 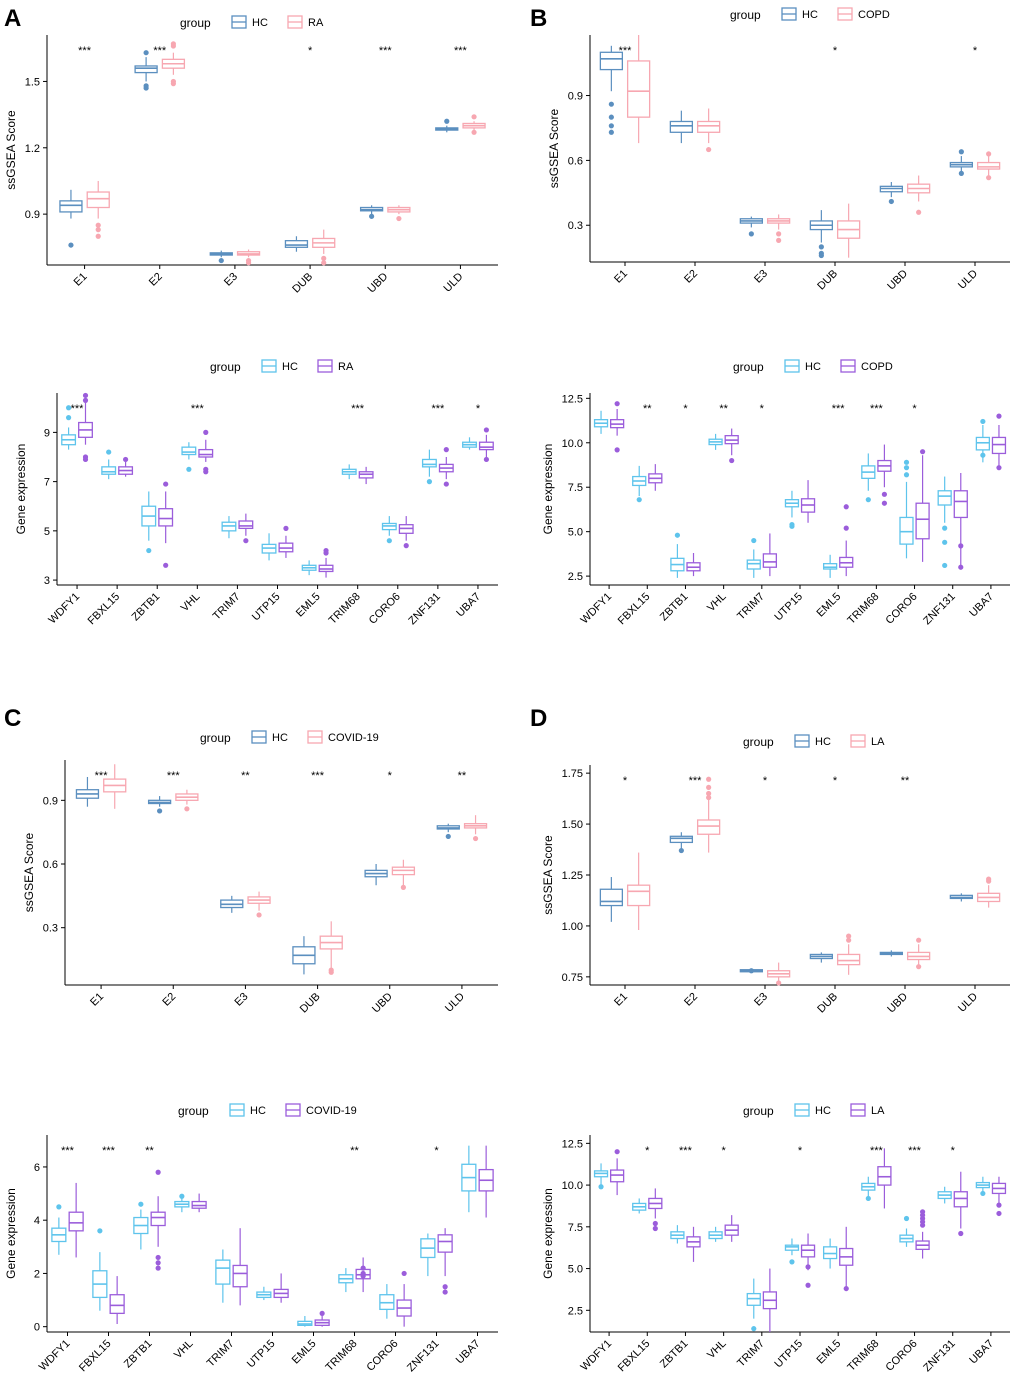 What do you see at coordinates (715, 441) in the screenshot?
I see `box-hc-vhl` at bounding box center [715, 441].